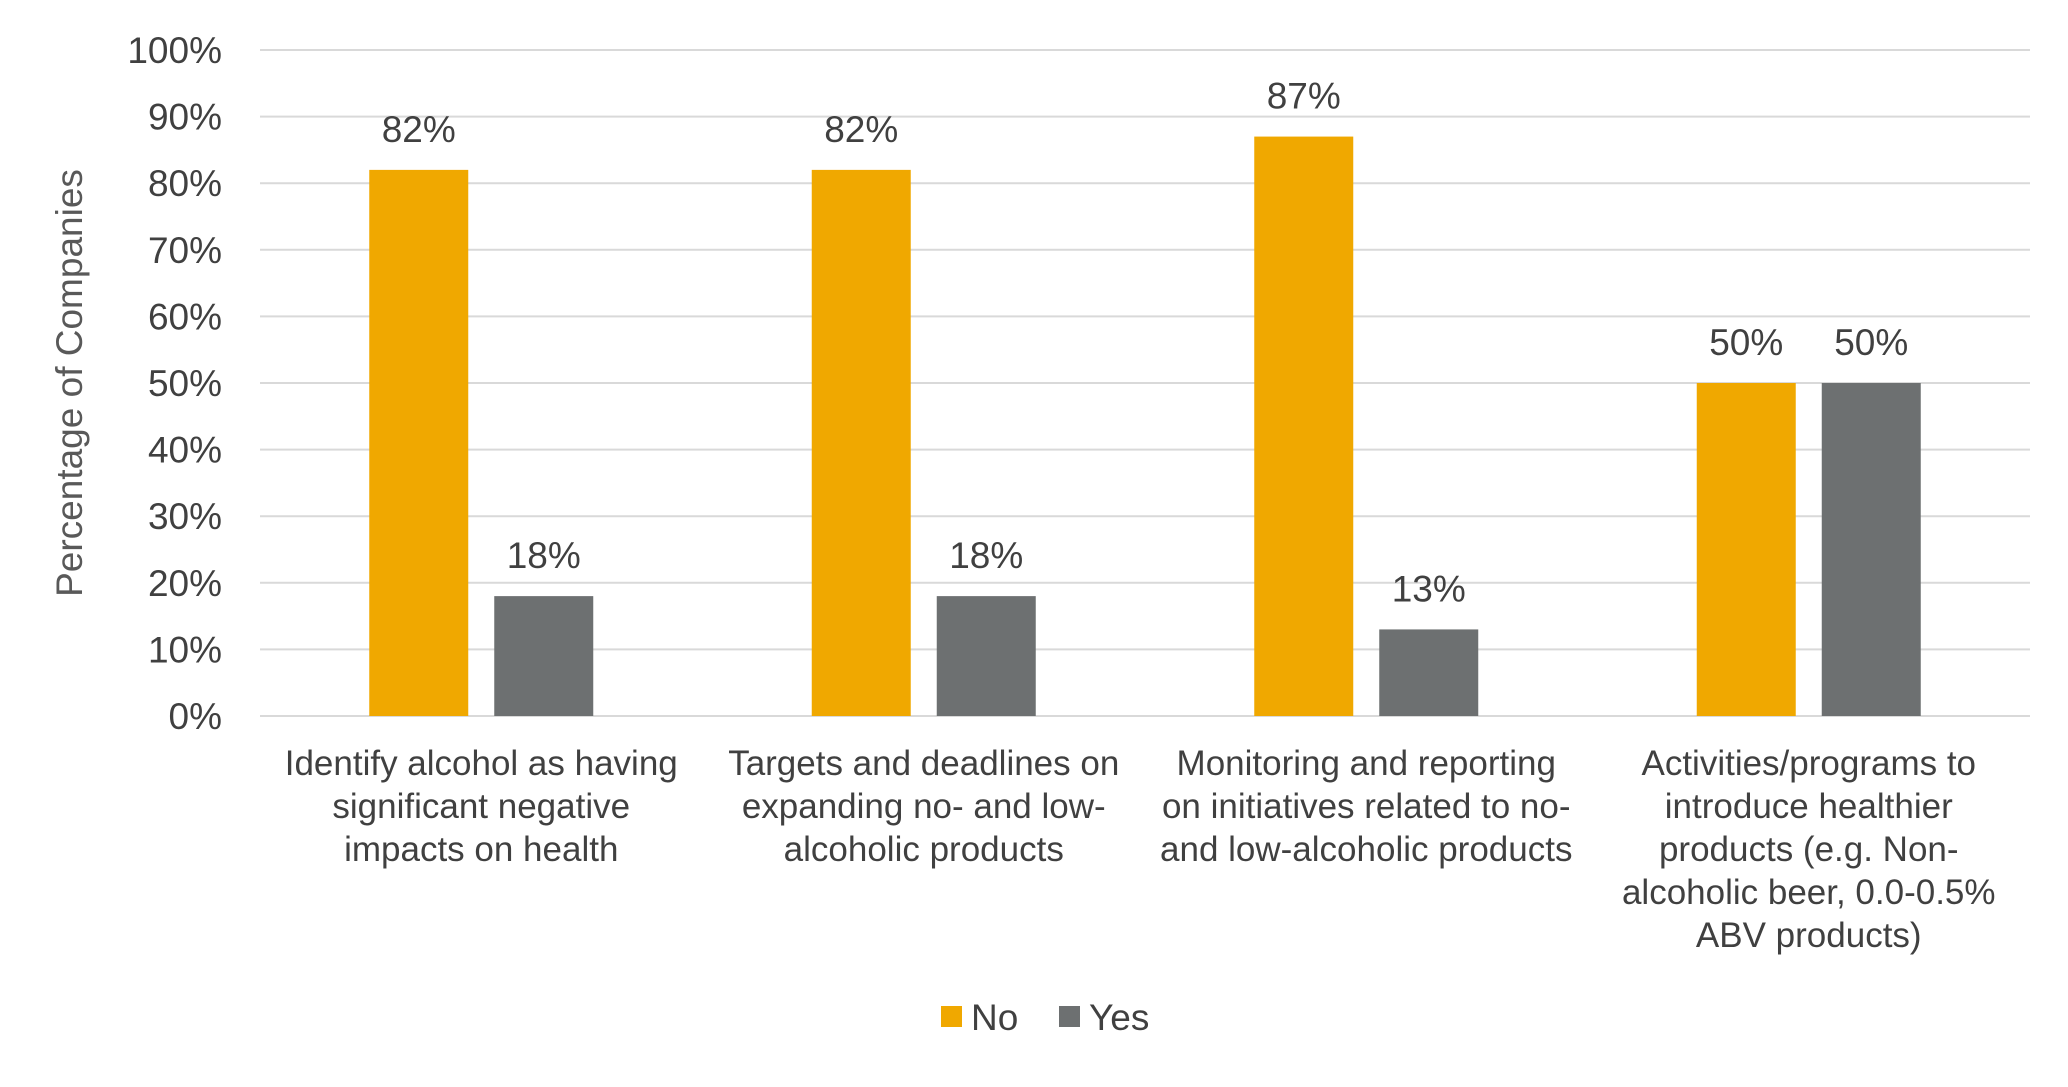 This screenshot has width=2068, height=1087. I want to click on legend-swatch-no, so click(951, 1016).